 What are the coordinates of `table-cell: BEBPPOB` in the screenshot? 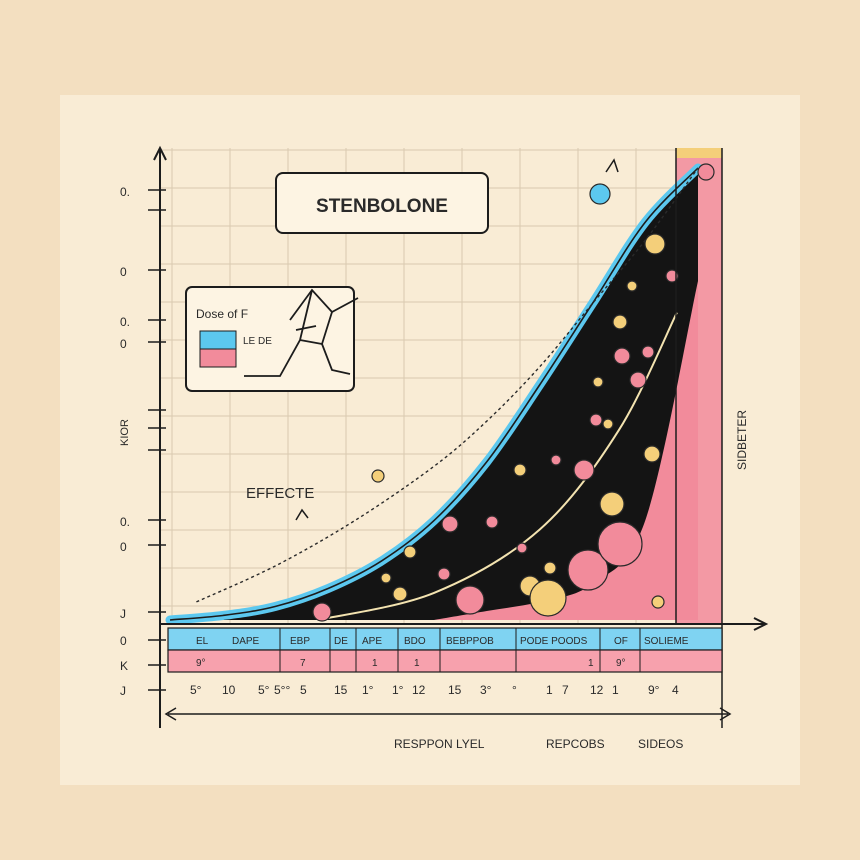 It's located at (470, 641).